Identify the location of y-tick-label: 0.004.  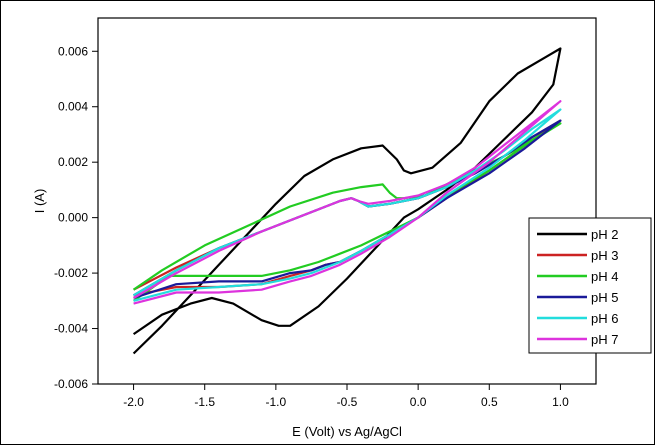
(73, 107).